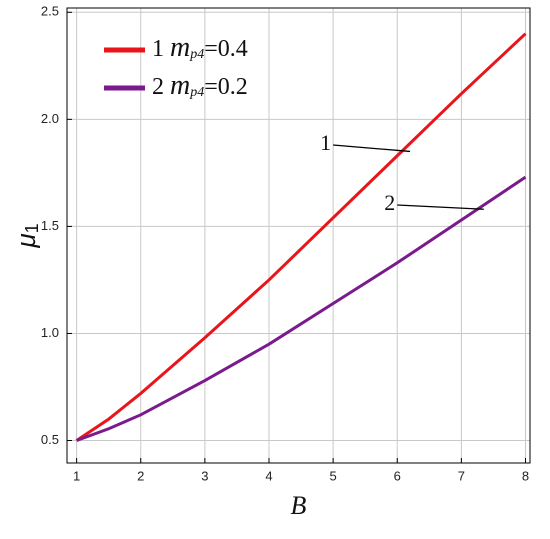  What do you see at coordinates (200, 85) in the screenshot?
I see `legend-label: 2 mp4=0.2` at bounding box center [200, 85].